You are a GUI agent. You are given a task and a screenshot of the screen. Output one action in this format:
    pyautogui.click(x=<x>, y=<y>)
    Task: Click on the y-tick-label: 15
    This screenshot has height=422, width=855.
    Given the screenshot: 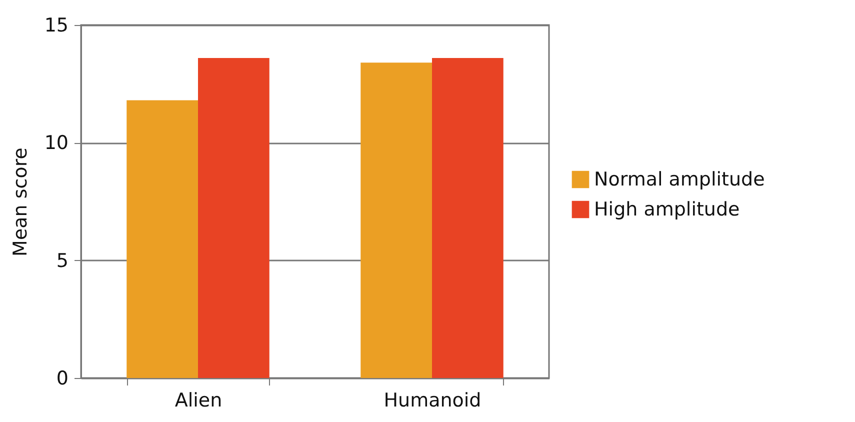 What is the action you would take?
    pyautogui.click(x=56, y=25)
    